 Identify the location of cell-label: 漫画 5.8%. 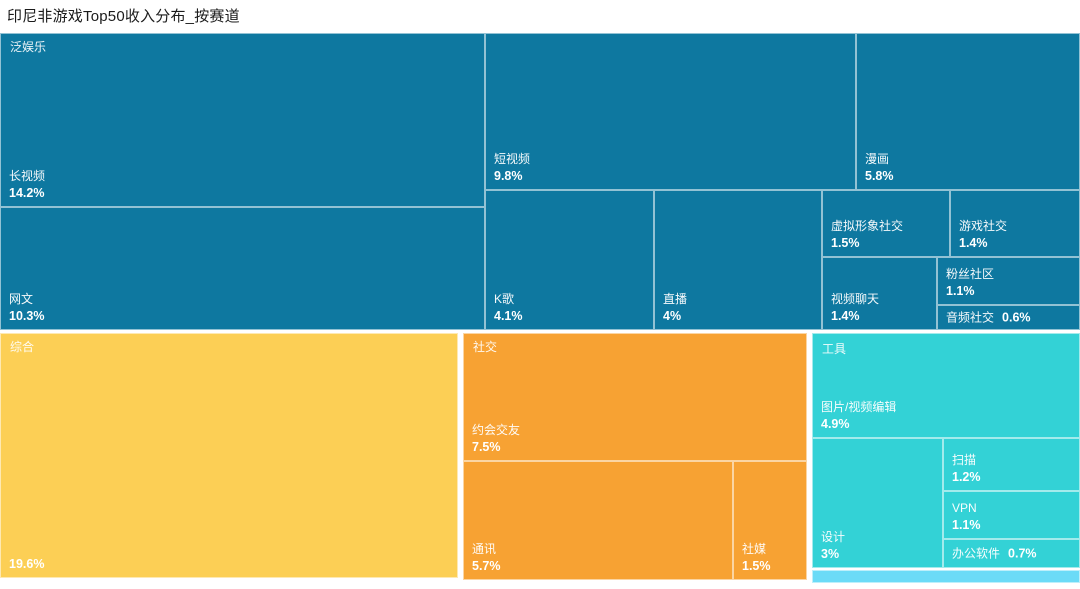
(970, 167).